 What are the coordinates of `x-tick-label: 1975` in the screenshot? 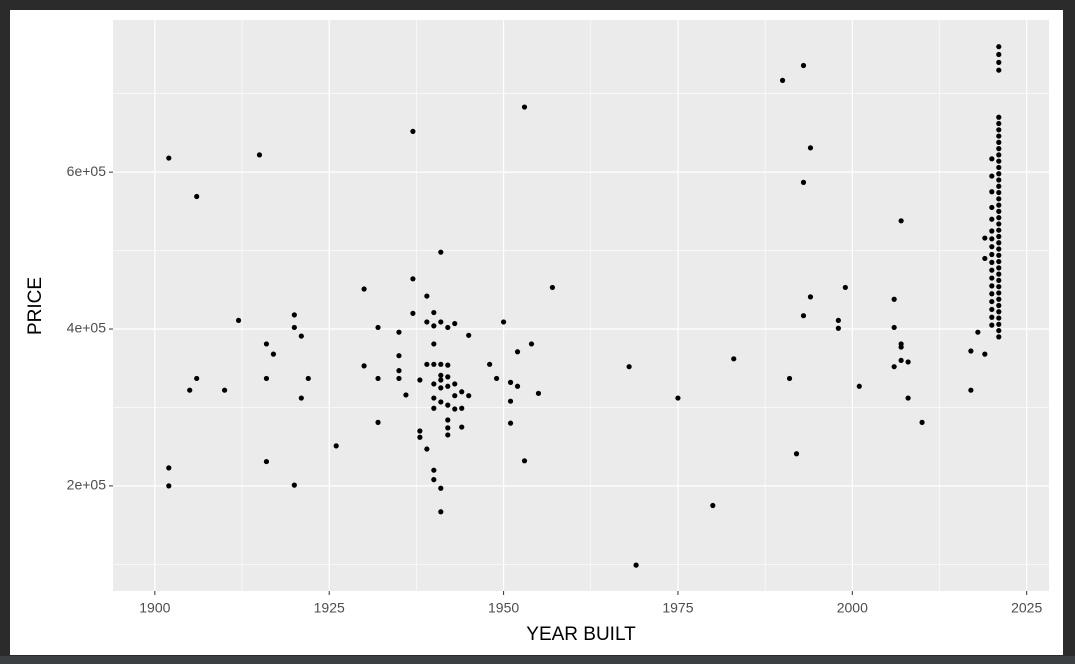 It's located at (677, 608).